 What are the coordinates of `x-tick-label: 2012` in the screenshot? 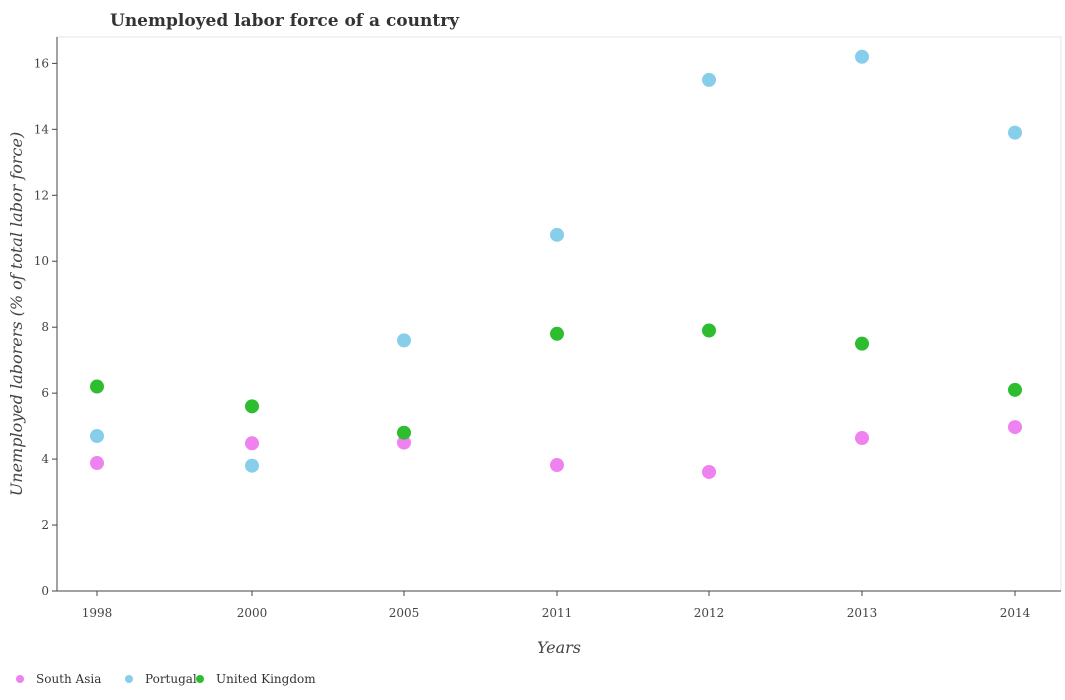 It's located at (709, 613).